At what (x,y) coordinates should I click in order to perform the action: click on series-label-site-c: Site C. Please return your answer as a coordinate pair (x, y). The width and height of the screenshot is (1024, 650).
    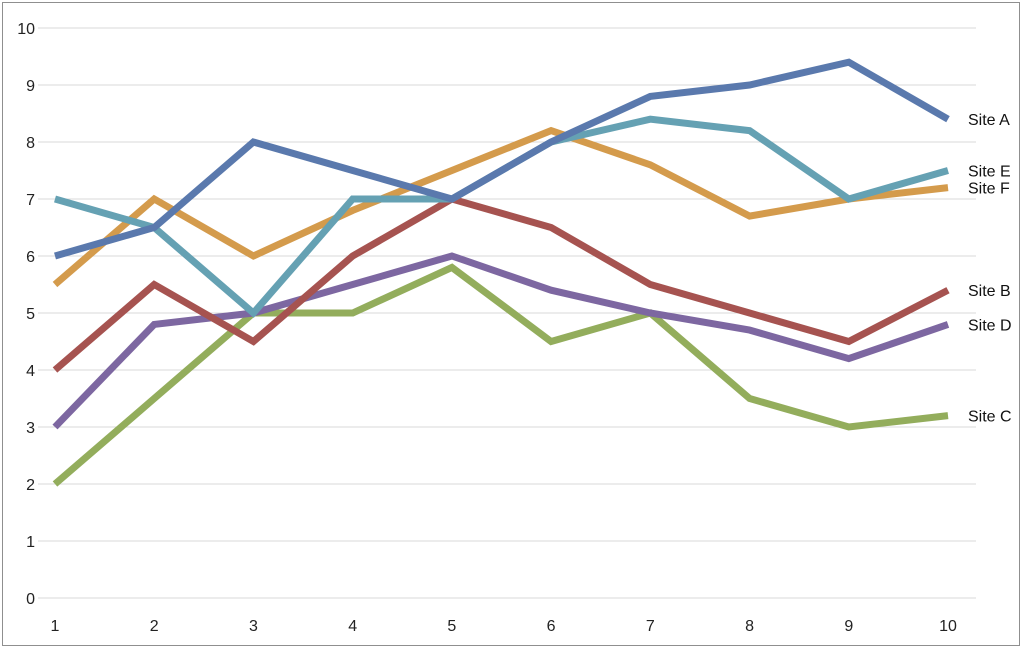
    Looking at the image, I should click on (990, 417).